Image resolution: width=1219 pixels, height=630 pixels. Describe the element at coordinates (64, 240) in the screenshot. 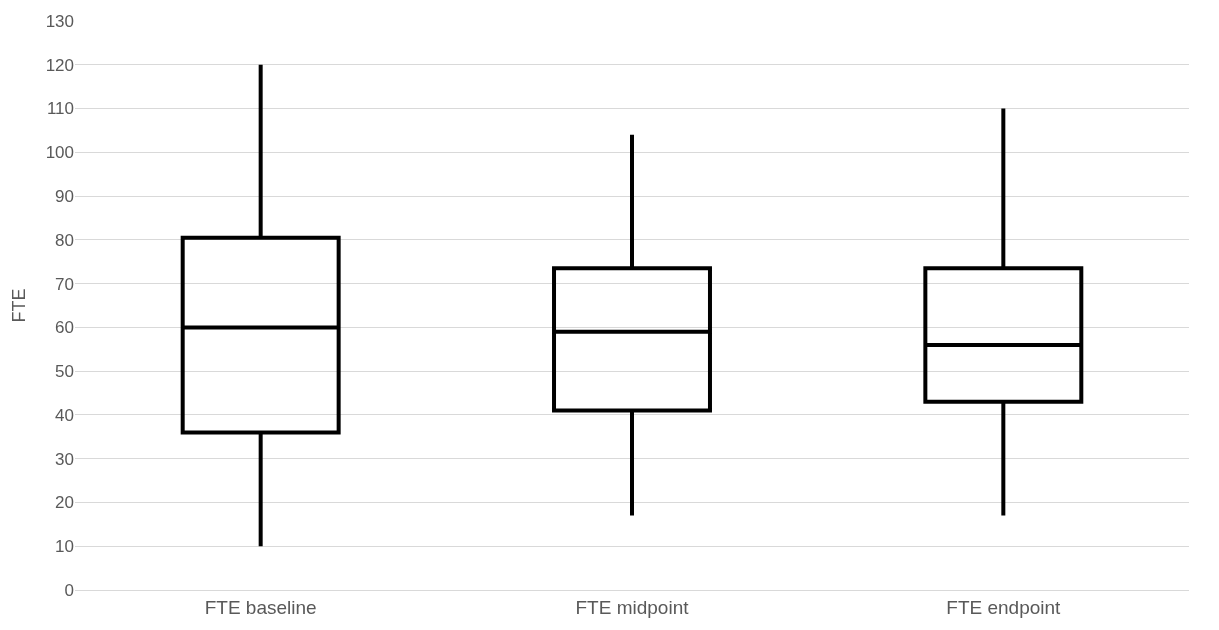

I see `y-tick-label: 80` at that location.